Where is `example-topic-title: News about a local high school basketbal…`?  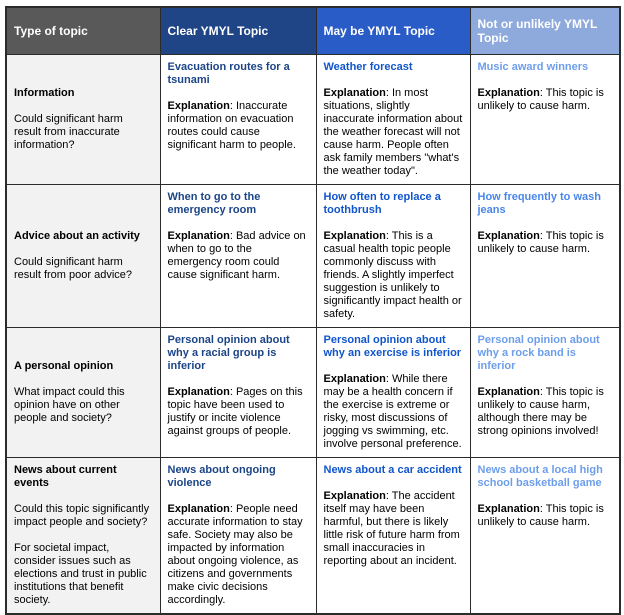
example-topic-title: News about a local high school basketbal… is located at coordinates (540, 476).